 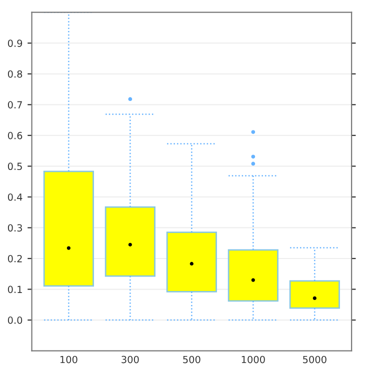 What do you see at coordinates (15, 74) in the screenshot?
I see `y-tick-label: 0.8` at bounding box center [15, 74].